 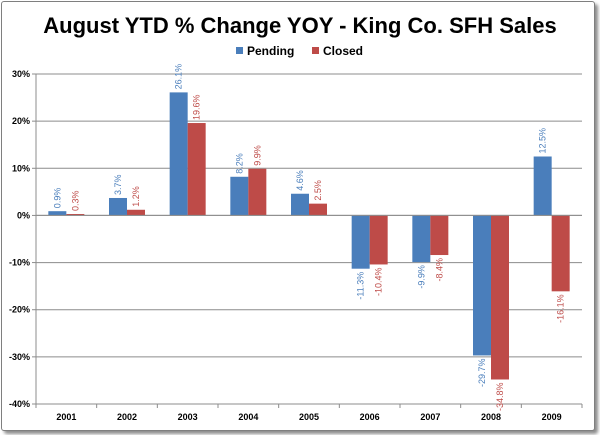 I want to click on bar-closed-2006, so click(x=378, y=240).